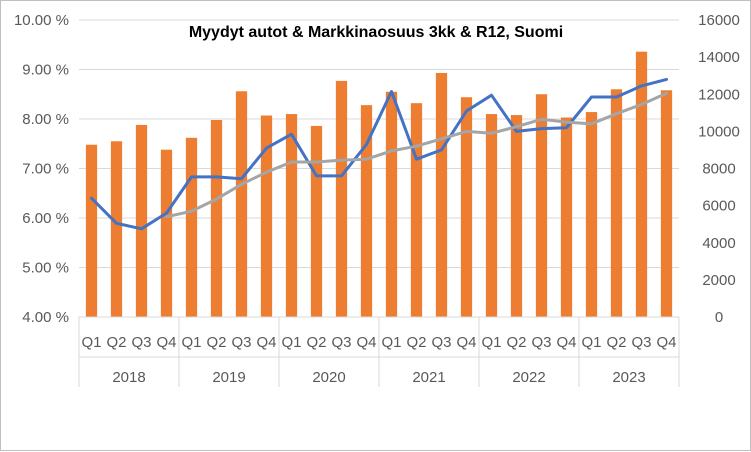  I want to click on y-right-tick-label: 12000, so click(719, 94).